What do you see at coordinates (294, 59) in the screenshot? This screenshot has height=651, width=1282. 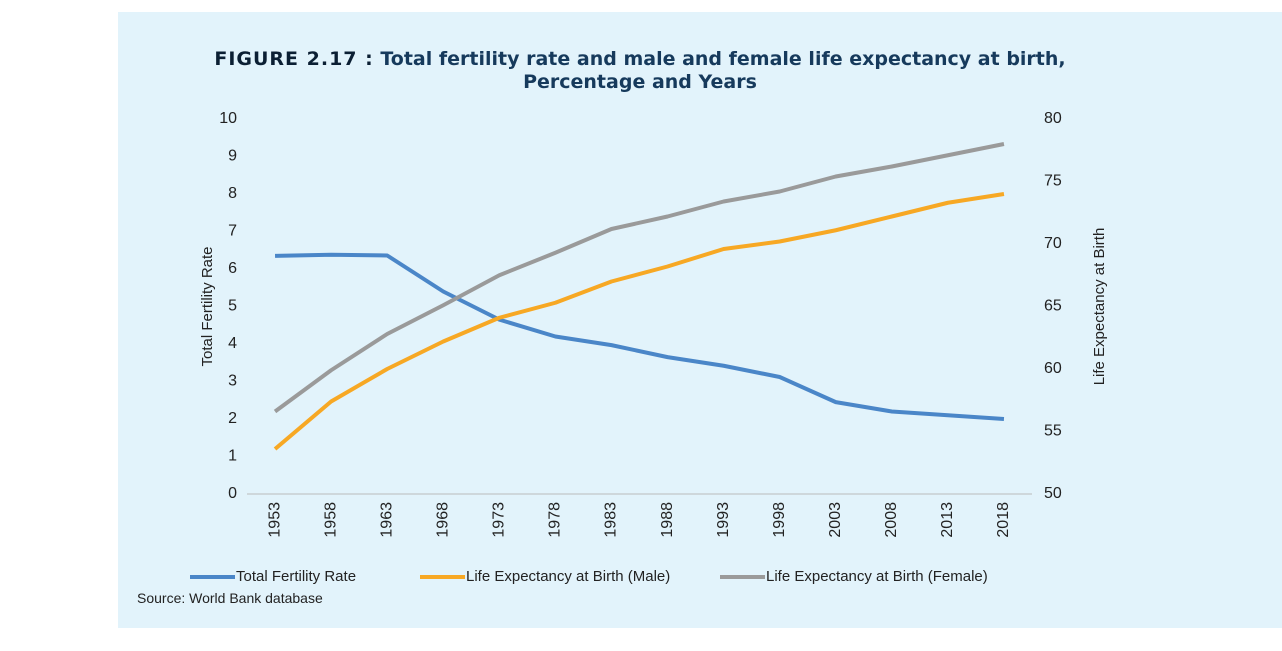 I see `figure-label: FIGURE 2.17 :` at bounding box center [294, 59].